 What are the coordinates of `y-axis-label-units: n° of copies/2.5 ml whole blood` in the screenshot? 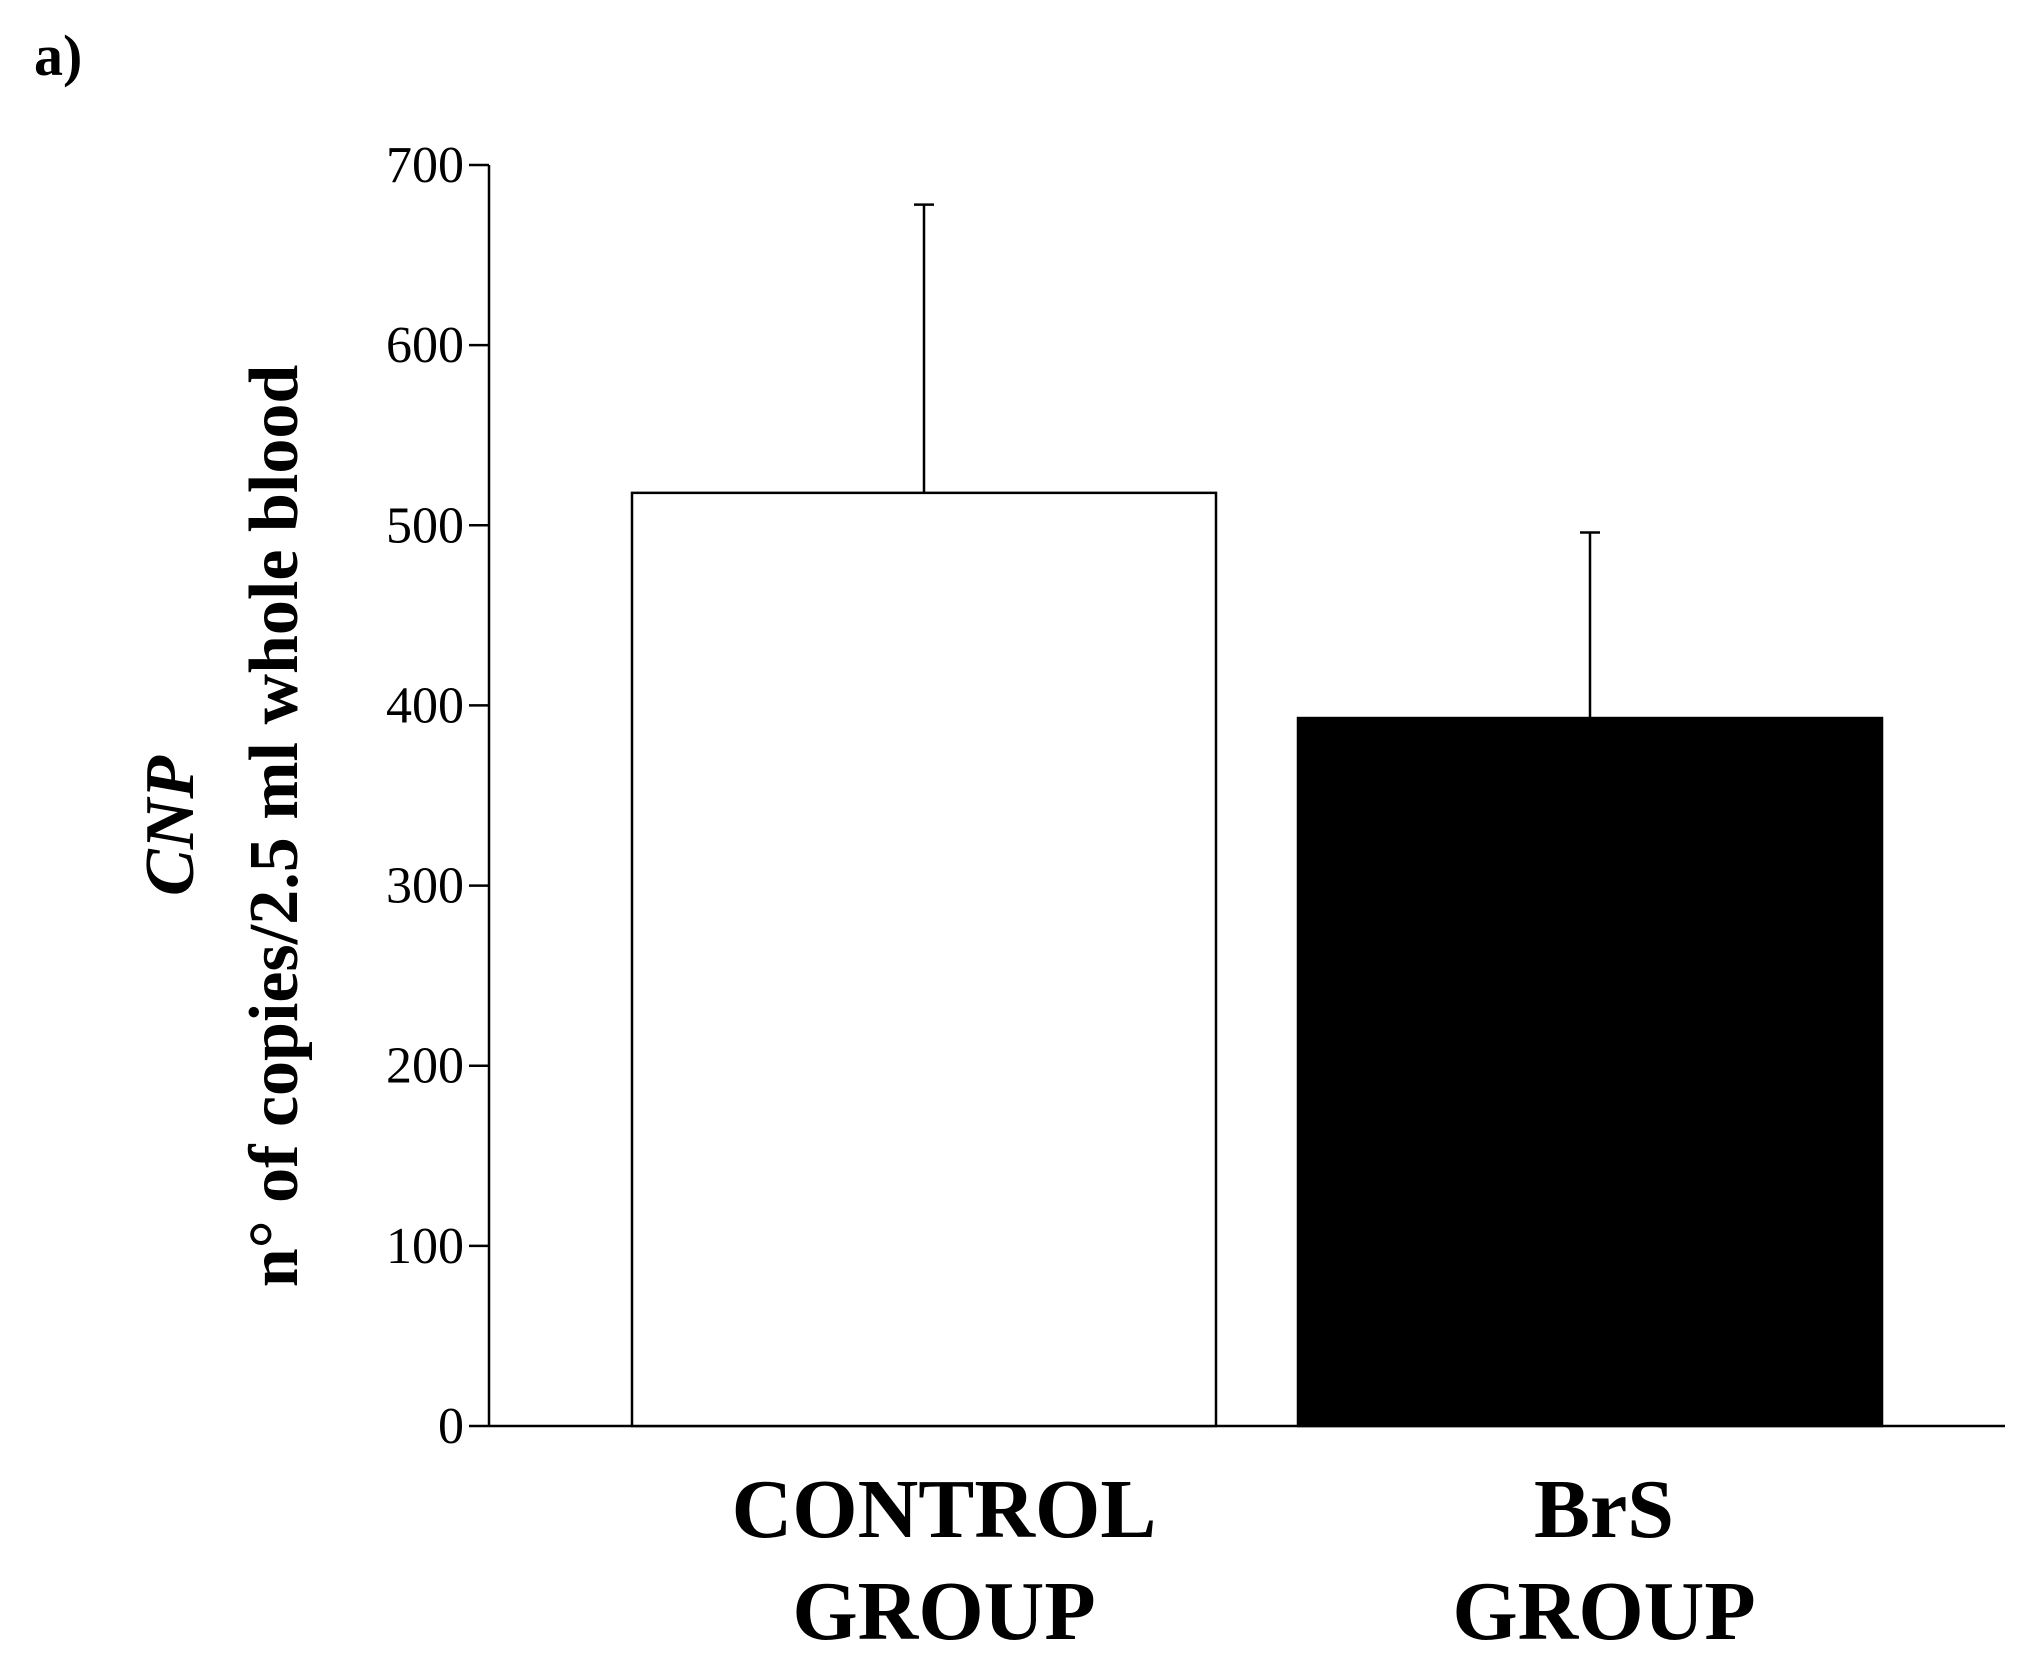 It's located at (274, 826).